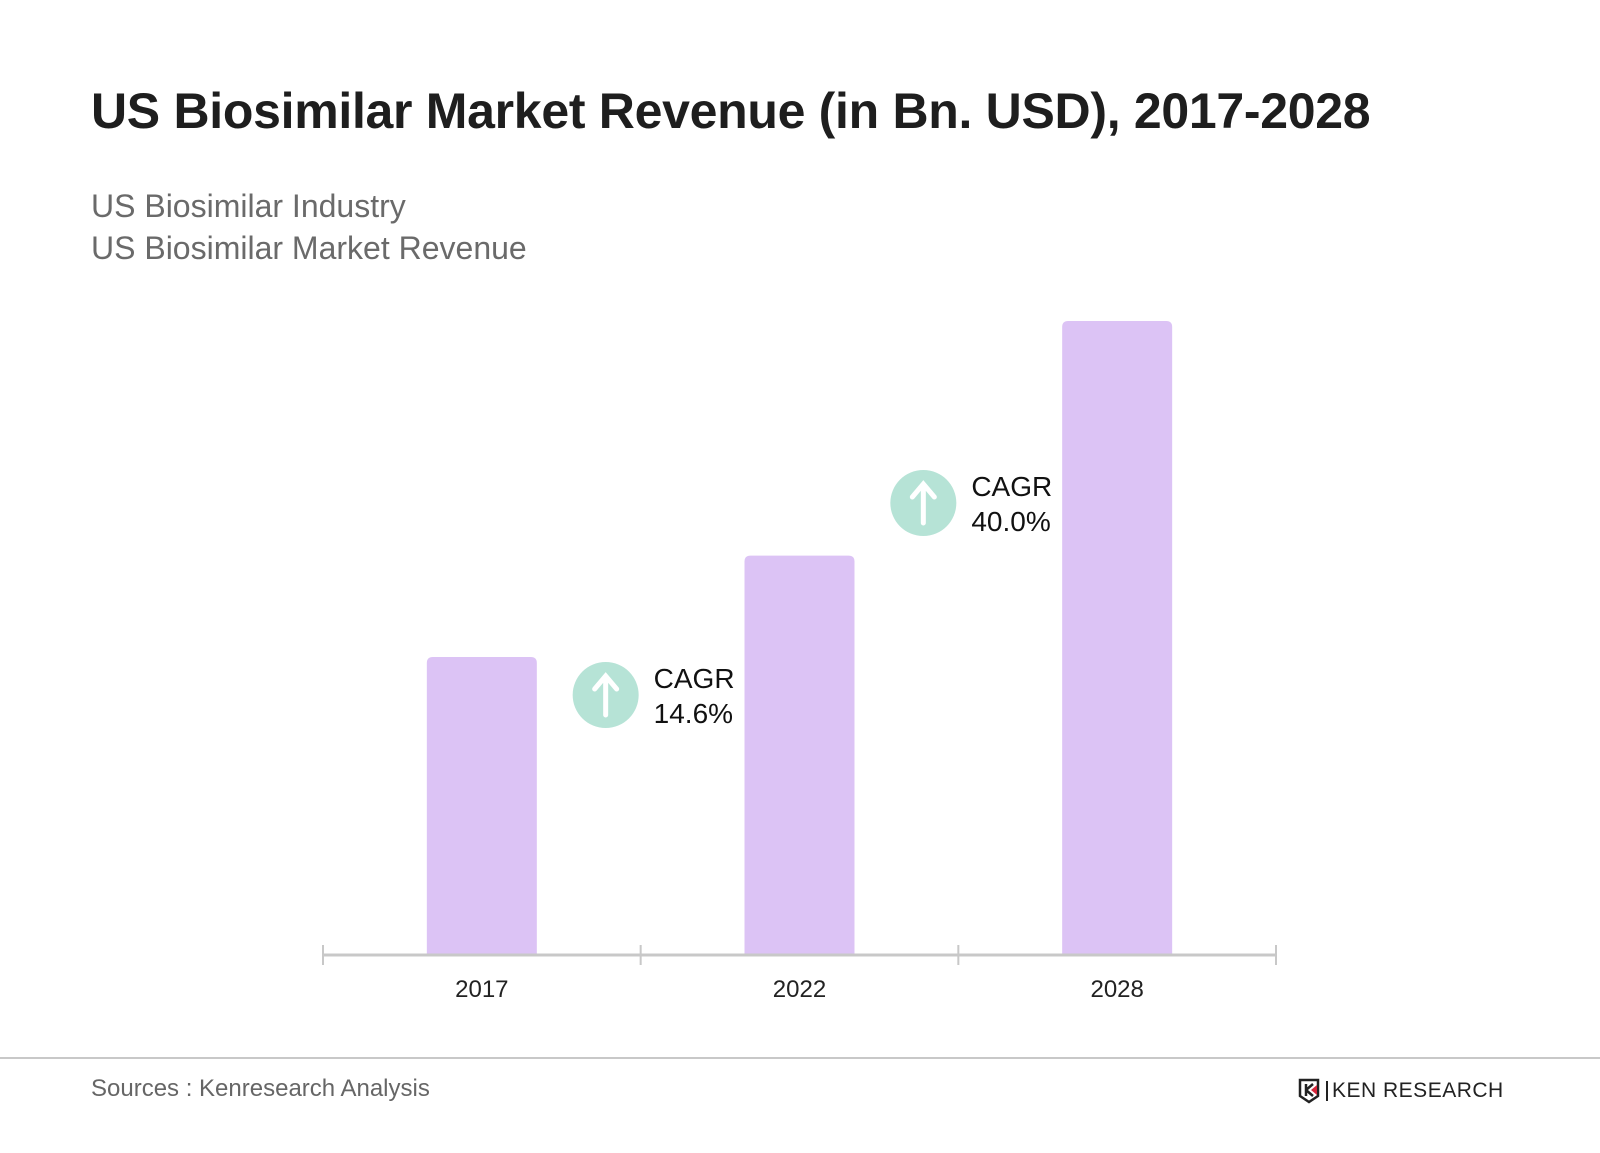 This screenshot has height=1153, width=1600. Describe the element at coordinates (481, 989) in the screenshot. I see `x-tick-label-2017: 2017` at that location.